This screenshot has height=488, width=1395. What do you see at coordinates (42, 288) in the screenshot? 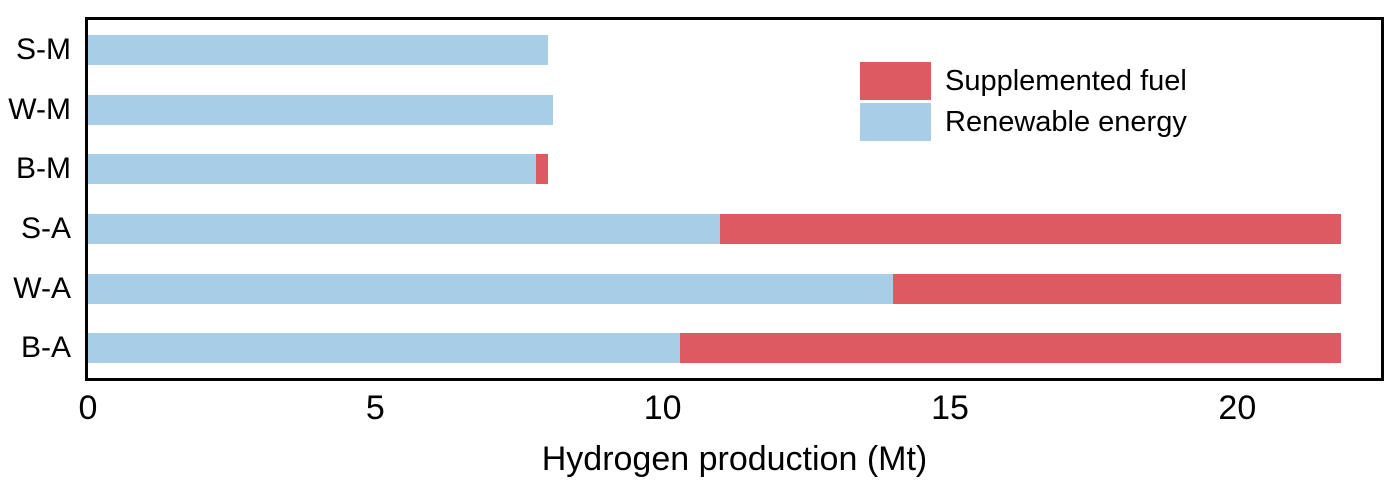
I see `y-tick-label-W-A: W-A` at bounding box center [42, 288].